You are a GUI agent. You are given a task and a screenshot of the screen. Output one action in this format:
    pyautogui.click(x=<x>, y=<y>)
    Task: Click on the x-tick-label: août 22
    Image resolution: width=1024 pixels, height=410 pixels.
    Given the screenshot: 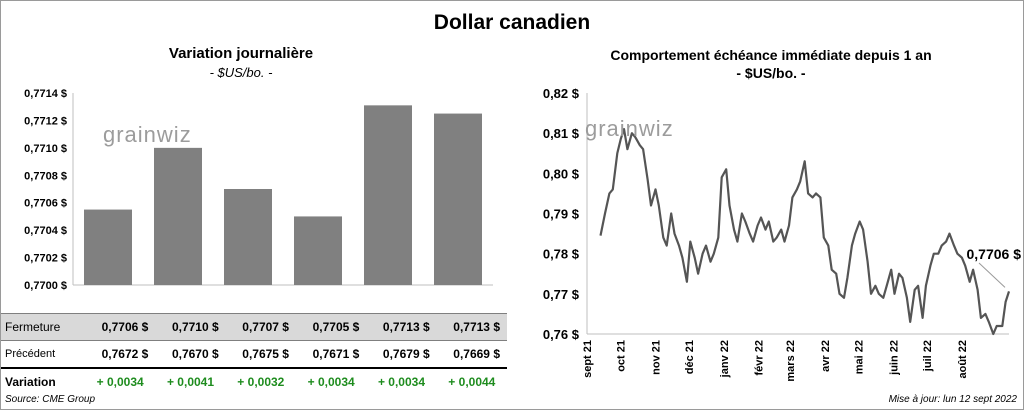 What is the action you would take?
    pyautogui.click(x=963, y=359)
    